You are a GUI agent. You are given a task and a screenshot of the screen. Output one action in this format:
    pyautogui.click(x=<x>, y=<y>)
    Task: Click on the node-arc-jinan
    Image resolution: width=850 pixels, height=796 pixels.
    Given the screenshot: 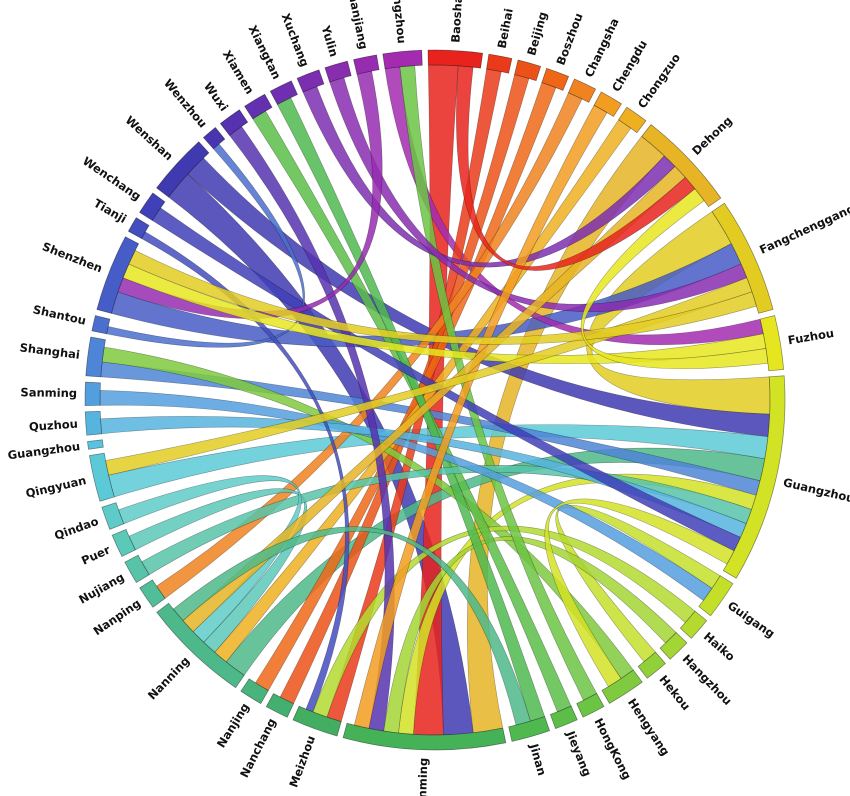 What is the action you would take?
    pyautogui.click(x=529, y=729)
    